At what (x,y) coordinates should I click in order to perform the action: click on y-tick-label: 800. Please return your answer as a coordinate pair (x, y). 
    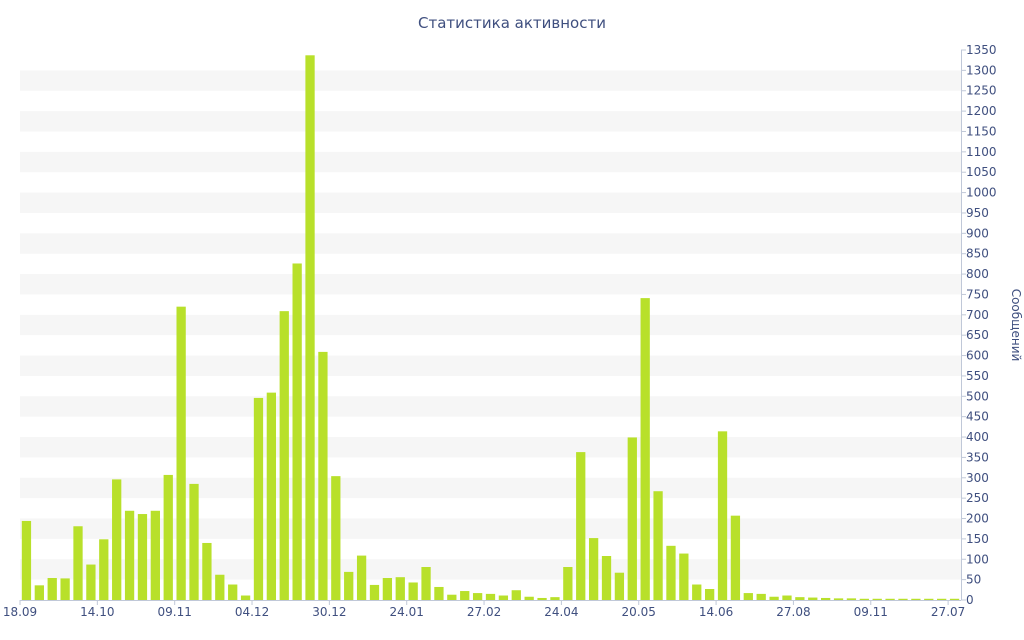
    Looking at the image, I should click on (977, 274).